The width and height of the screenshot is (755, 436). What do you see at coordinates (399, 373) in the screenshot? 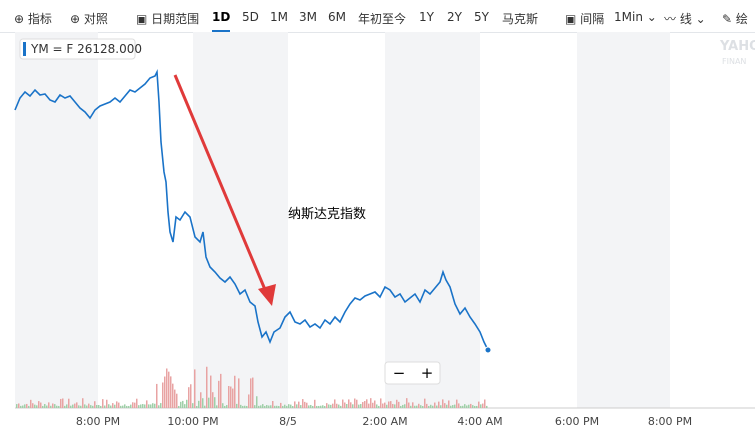
I see `zoom-out: −` at bounding box center [399, 373].